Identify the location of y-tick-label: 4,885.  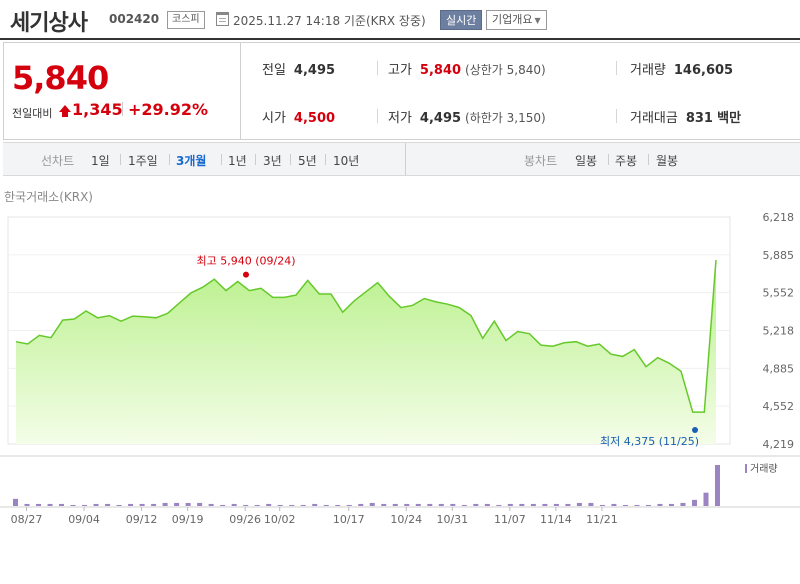
(779, 368).